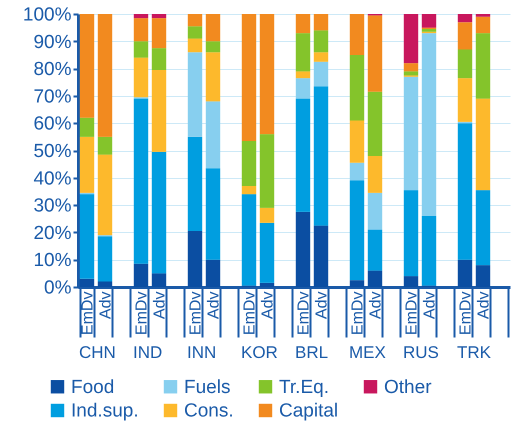 The height and width of the screenshot is (445, 513). Describe the element at coordinates (58, 288) in the screenshot. I see `y-tick-label: 0%` at that location.